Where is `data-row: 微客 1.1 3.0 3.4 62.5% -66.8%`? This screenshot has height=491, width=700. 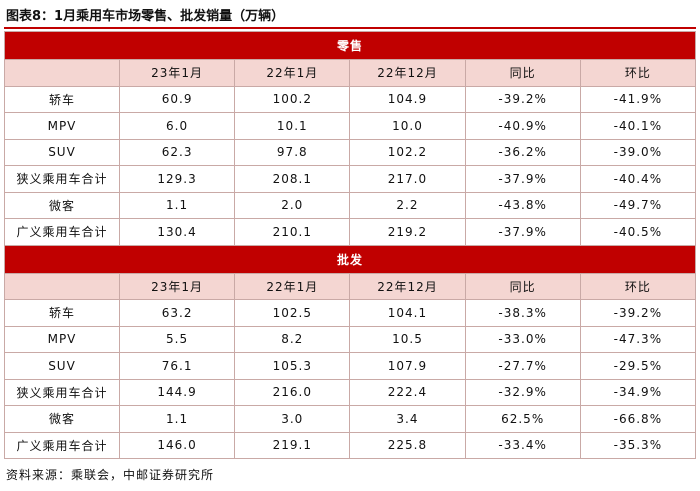
data-row: 微客 1.1 3.0 3.4 62.5% -66.8% is located at coordinates (350, 419).